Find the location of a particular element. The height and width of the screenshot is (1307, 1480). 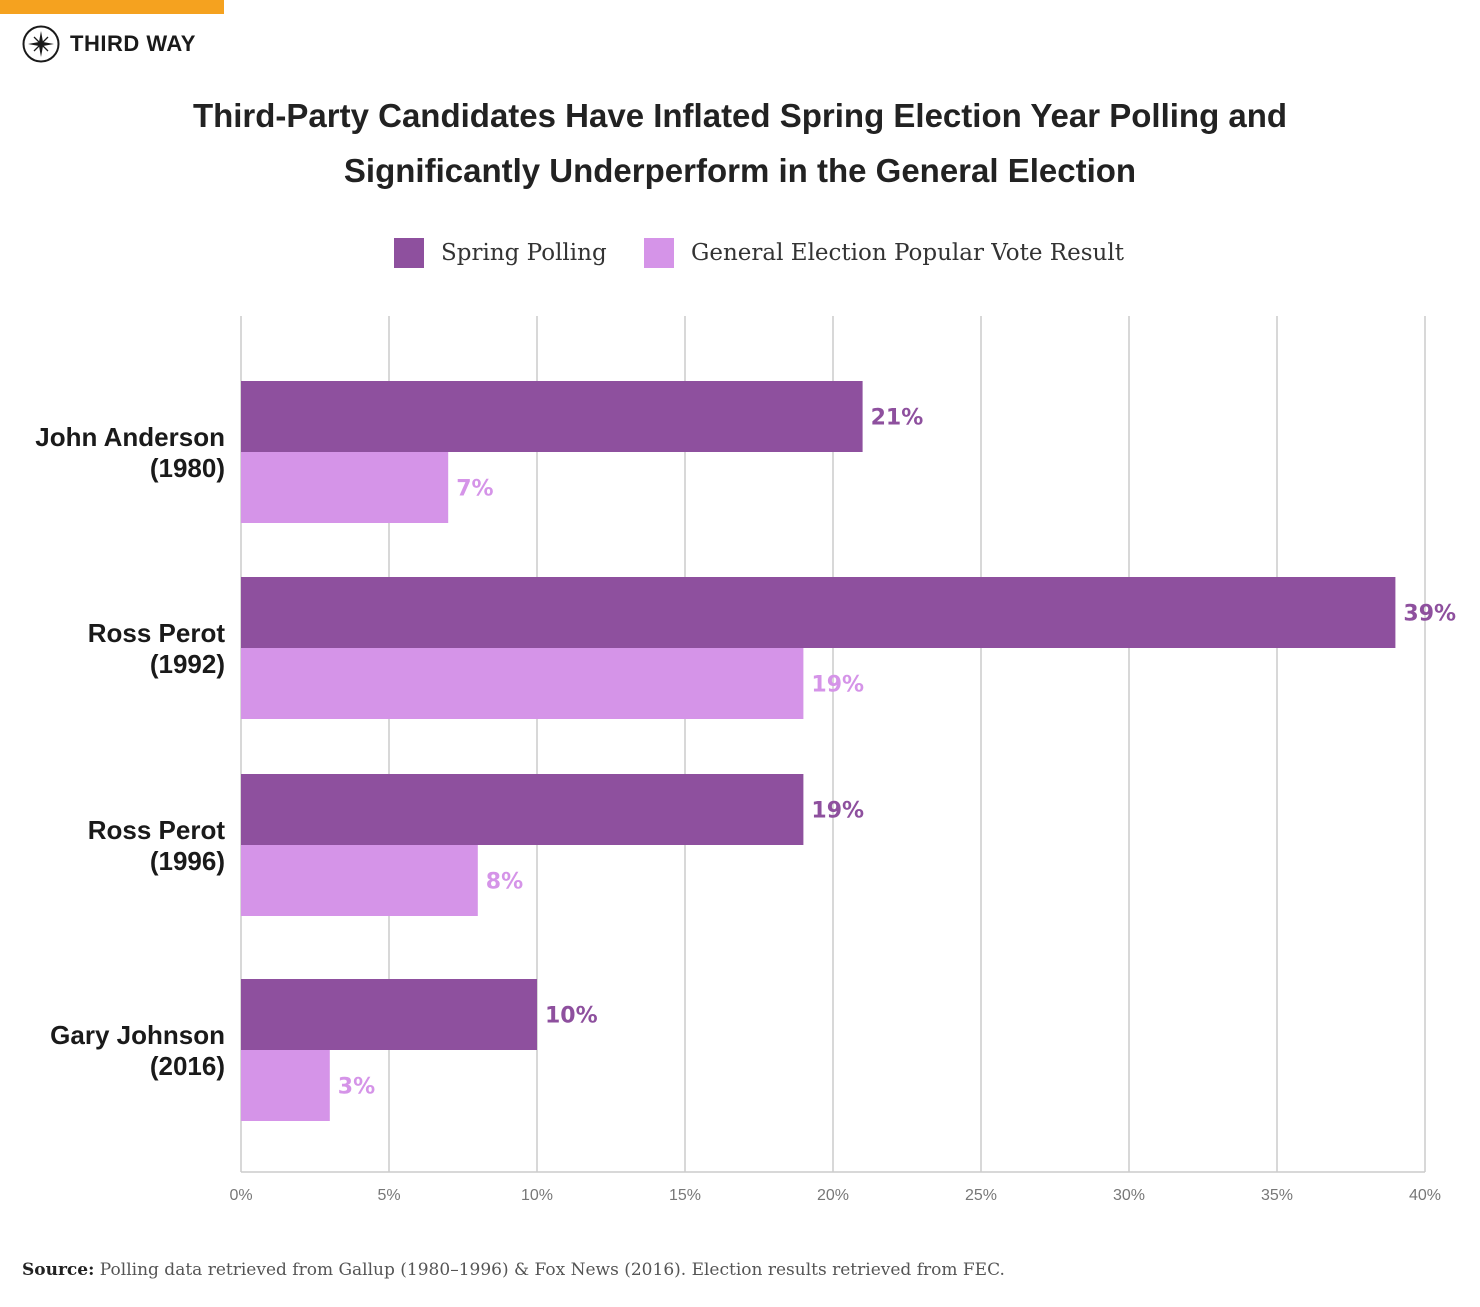

brand-name: THIRD WAY is located at coordinates (133, 43).